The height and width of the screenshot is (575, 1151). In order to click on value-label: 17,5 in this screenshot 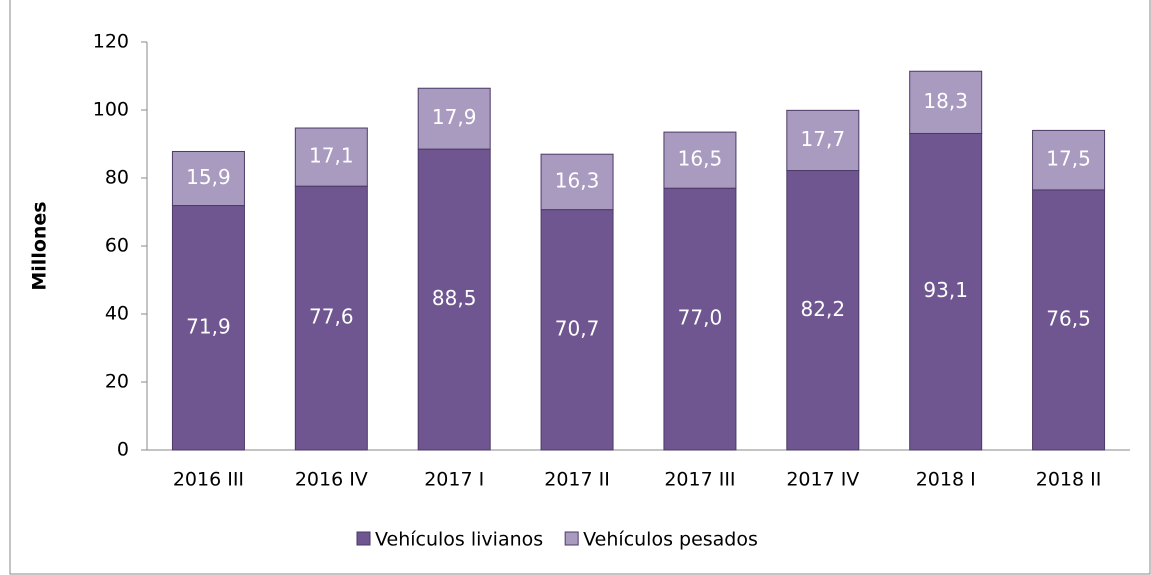, I will do `click(1068, 159)`.